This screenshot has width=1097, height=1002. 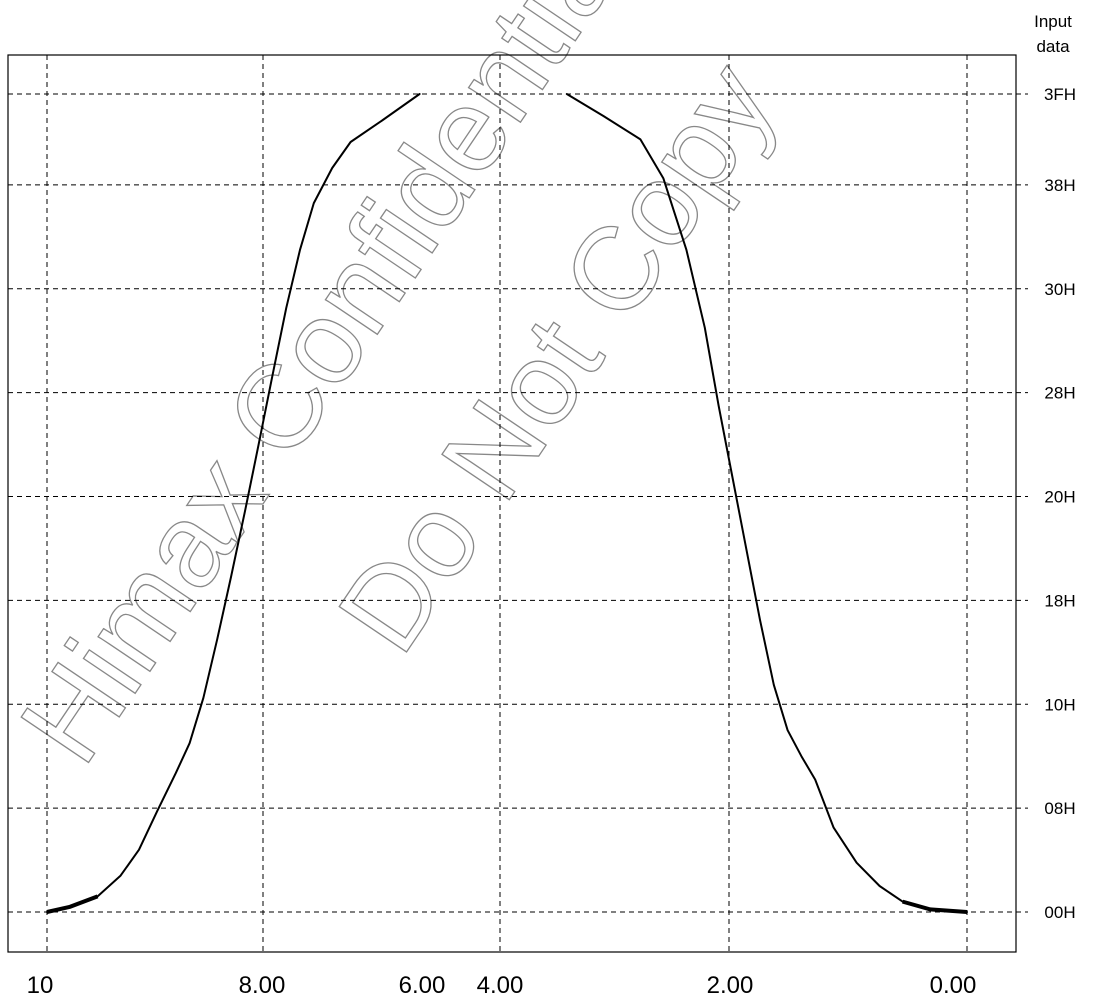 I want to click on series-tail-left, so click(x=72, y=904).